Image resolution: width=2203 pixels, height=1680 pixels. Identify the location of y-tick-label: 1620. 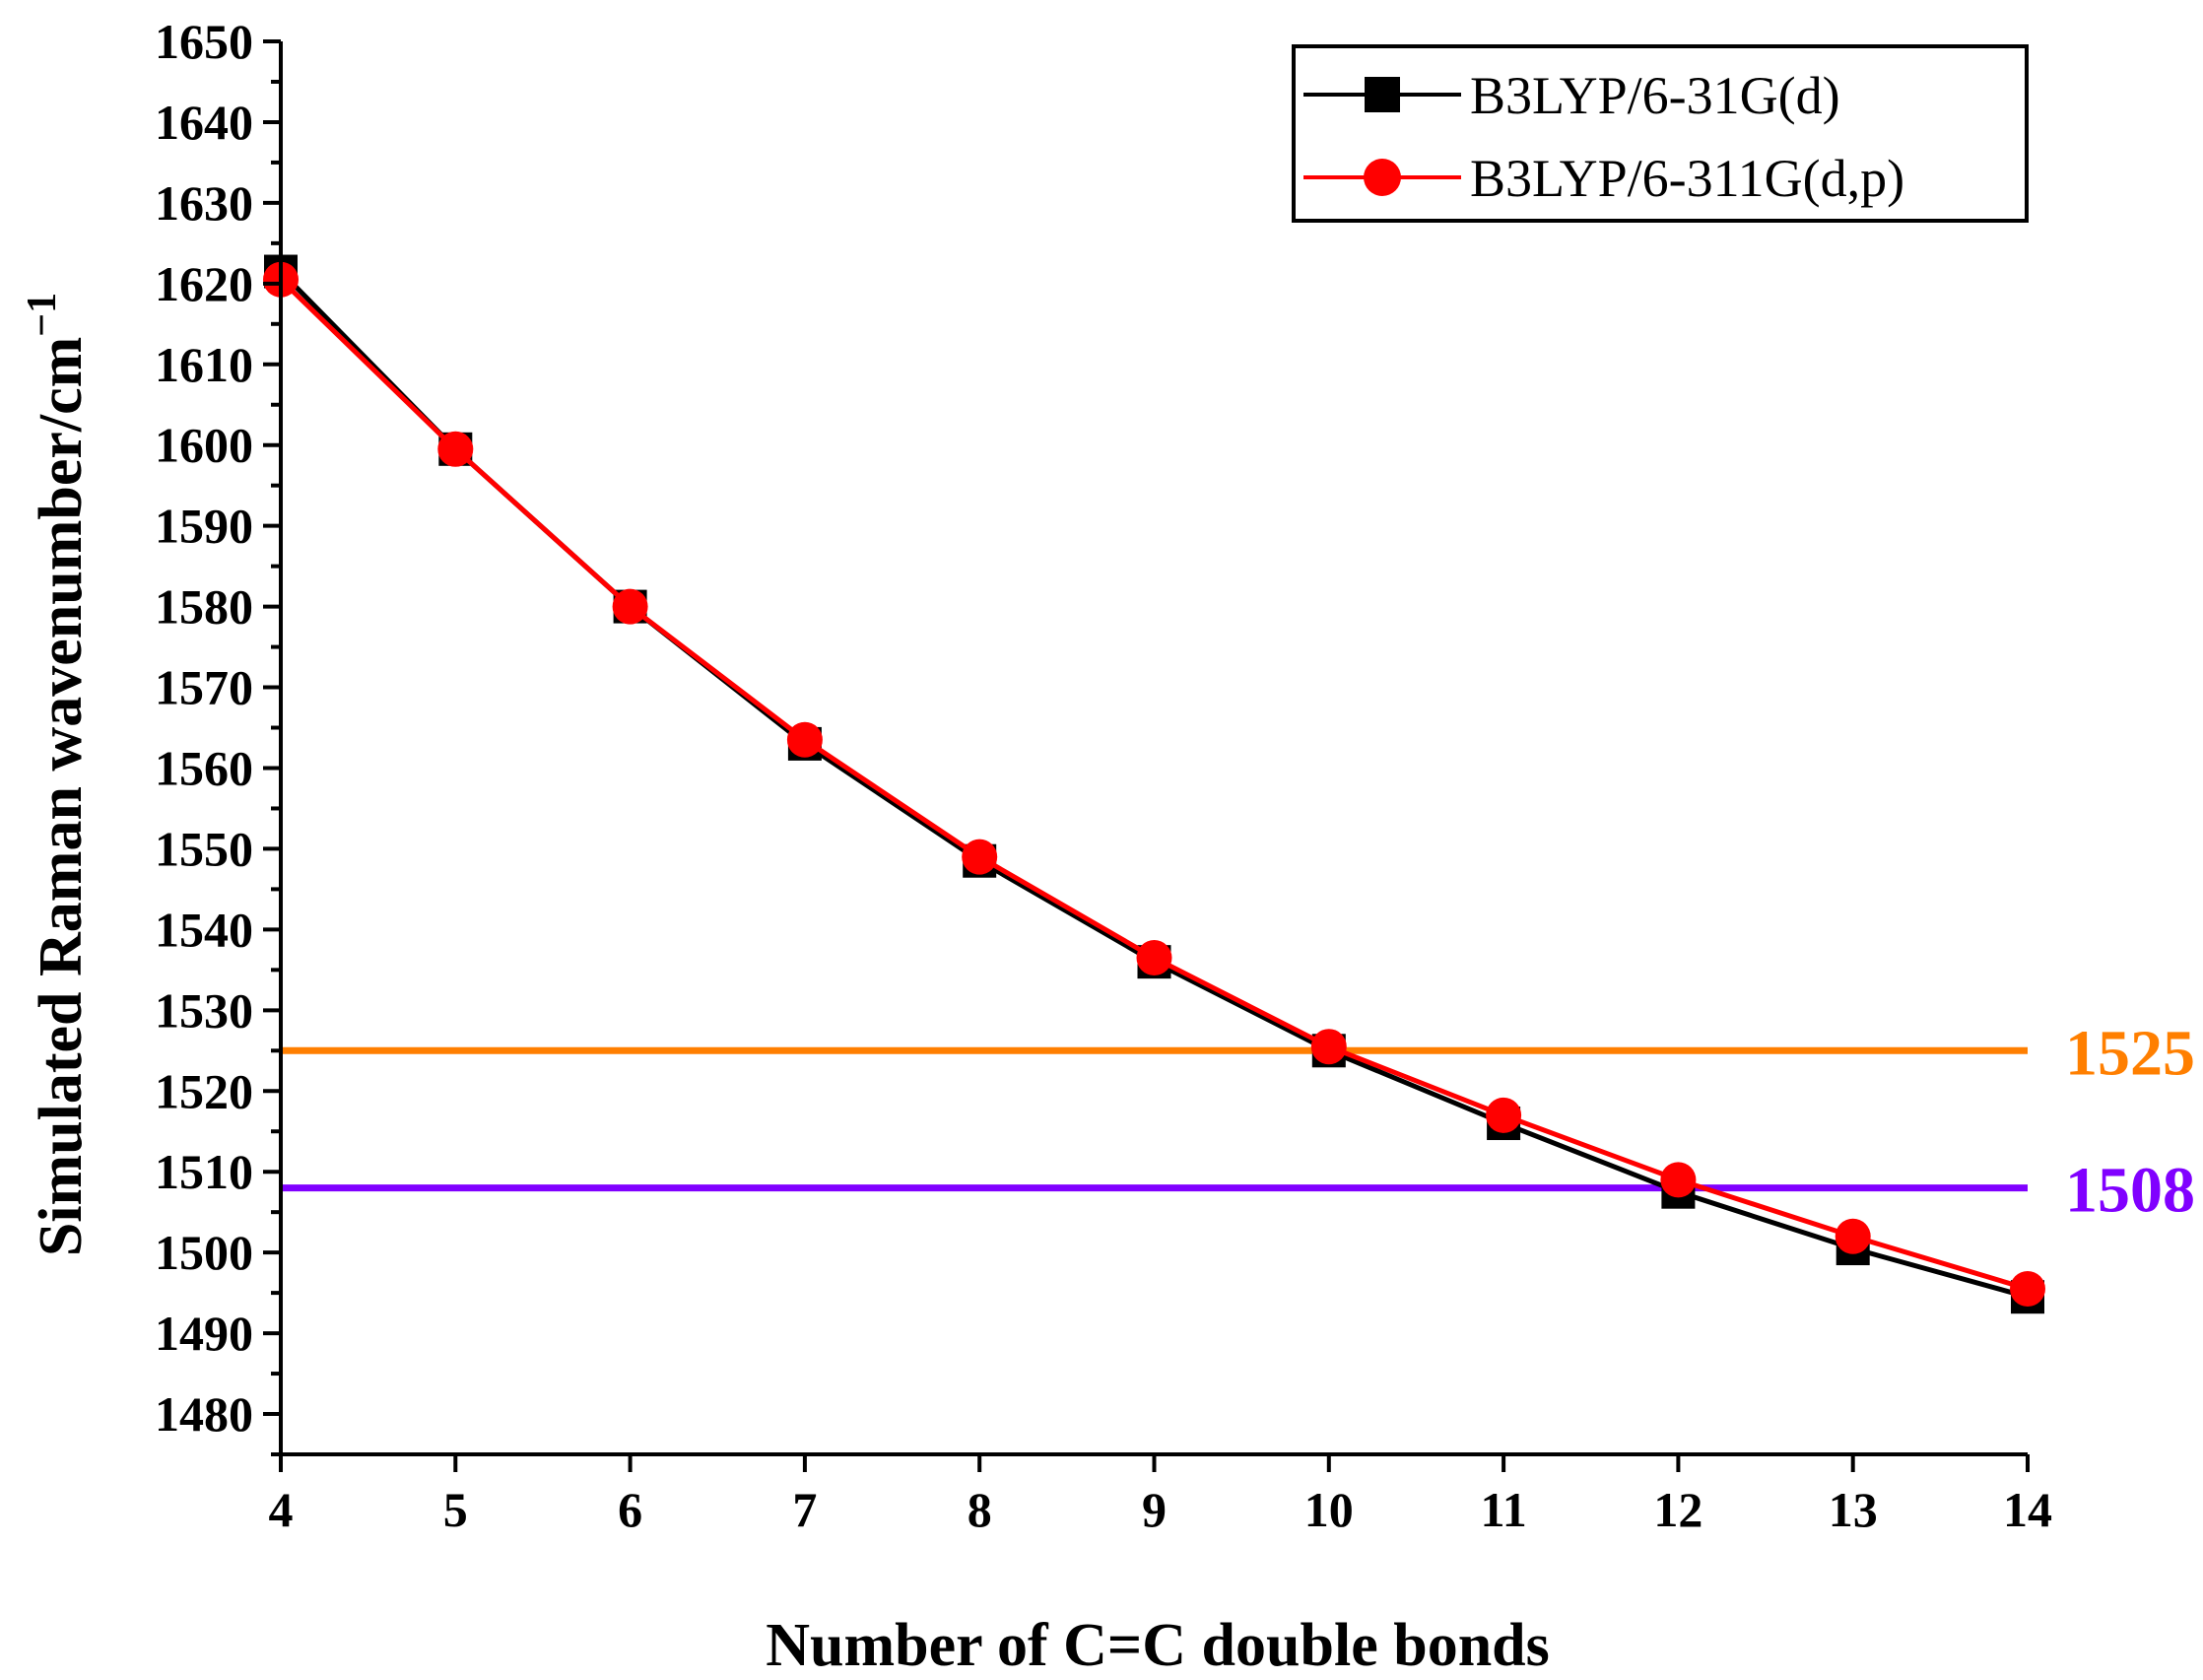
(204, 283).